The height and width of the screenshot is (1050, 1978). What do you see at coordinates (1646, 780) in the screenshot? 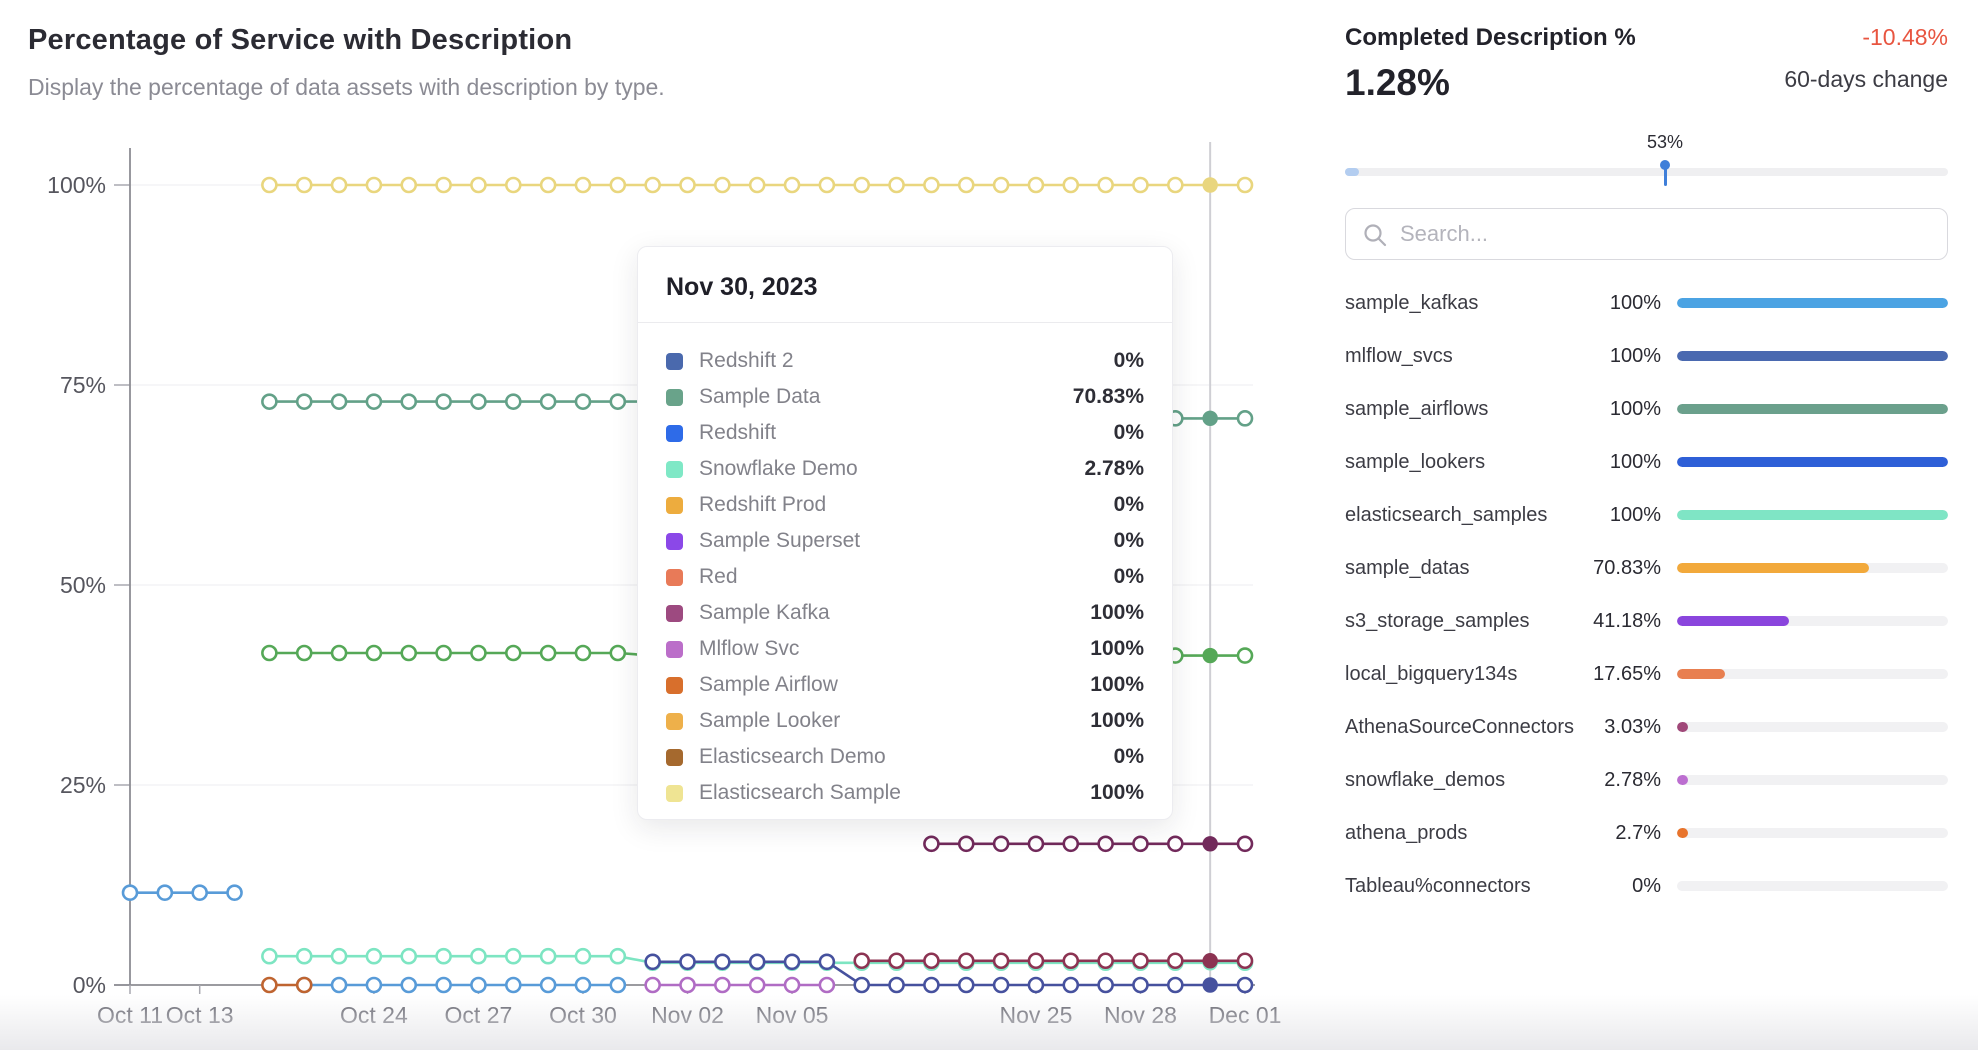
I see `service-row: snowflake_demos 2.78%` at bounding box center [1646, 780].